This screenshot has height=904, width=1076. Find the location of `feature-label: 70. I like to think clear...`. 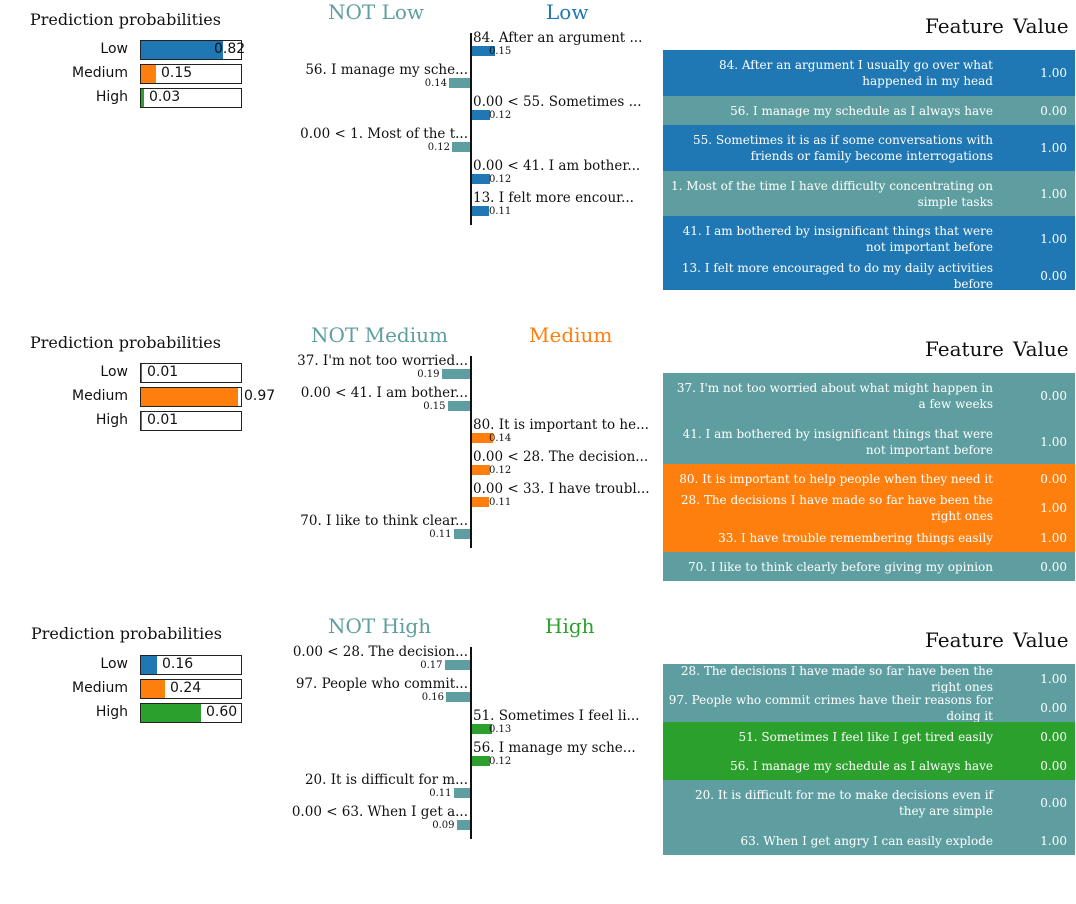

feature-label: 70. I like to think clear... is located at coordinates (384, 521).